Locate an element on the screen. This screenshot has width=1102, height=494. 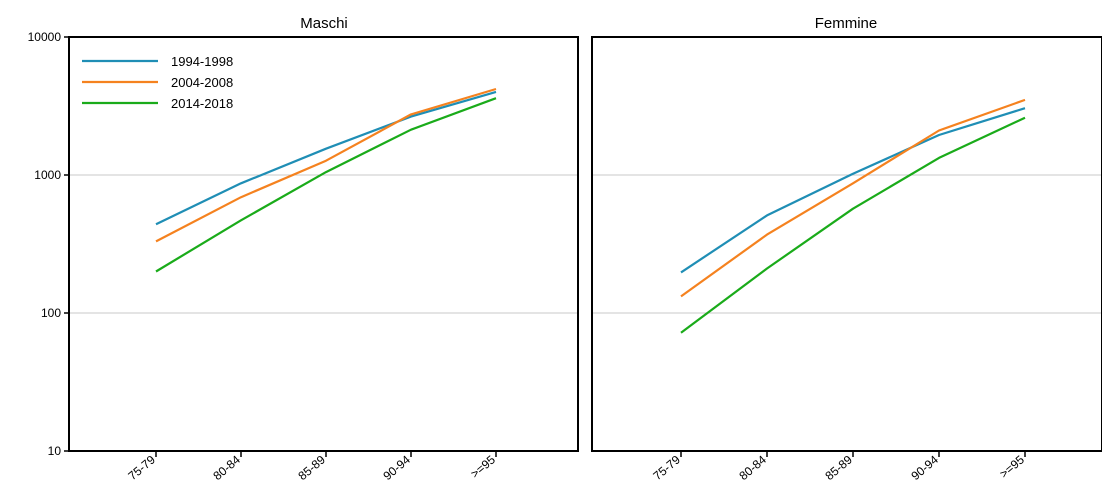
maschi-title: Maschi is located at coordinates (324, 23).